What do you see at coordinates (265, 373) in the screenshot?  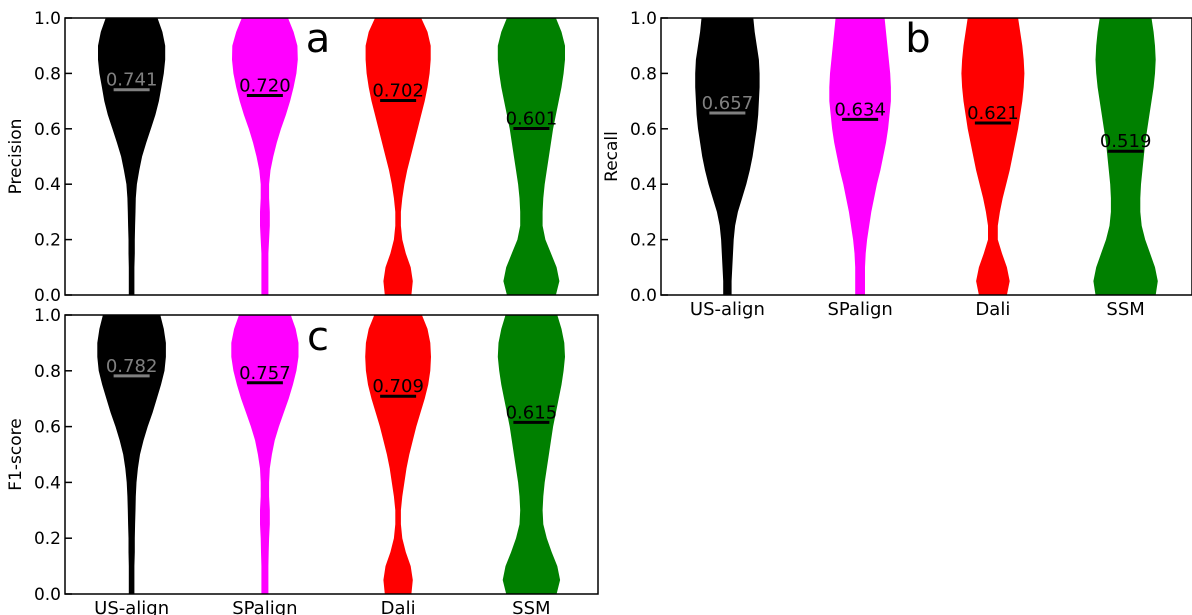 I see `mean-label: 0.757` at bounding box center [265, 373].